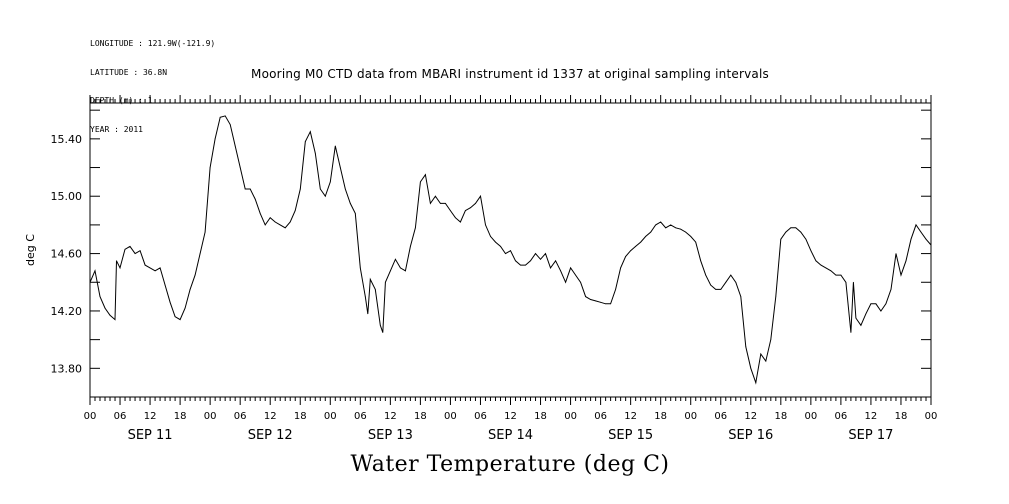  I want to click on x-day-label: SEP 15, so click(630, 435).